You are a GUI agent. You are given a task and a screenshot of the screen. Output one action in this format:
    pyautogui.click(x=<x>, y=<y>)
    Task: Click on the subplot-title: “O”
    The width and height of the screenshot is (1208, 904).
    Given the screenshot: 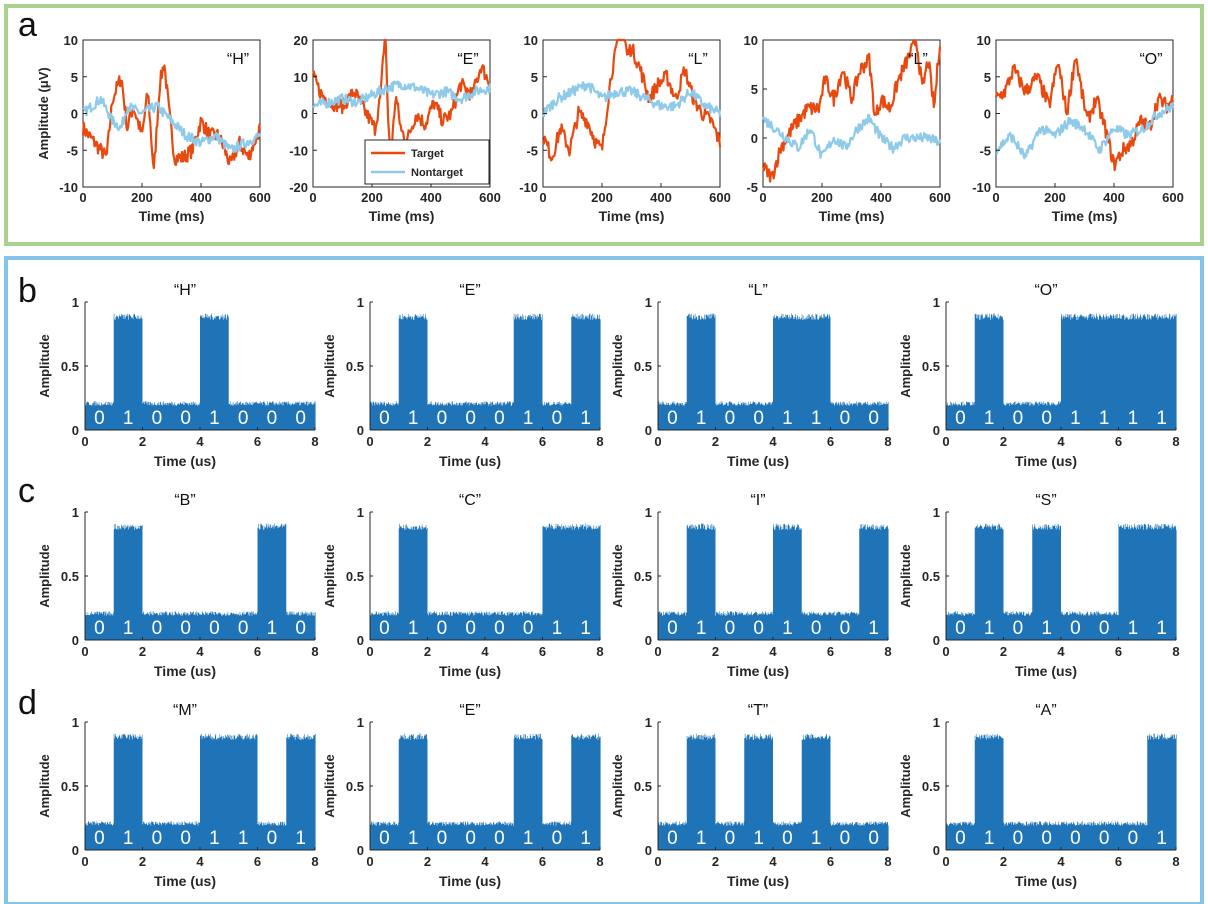 What is the action you would take?
    pyautogui.click(x=1150, y=59)
    